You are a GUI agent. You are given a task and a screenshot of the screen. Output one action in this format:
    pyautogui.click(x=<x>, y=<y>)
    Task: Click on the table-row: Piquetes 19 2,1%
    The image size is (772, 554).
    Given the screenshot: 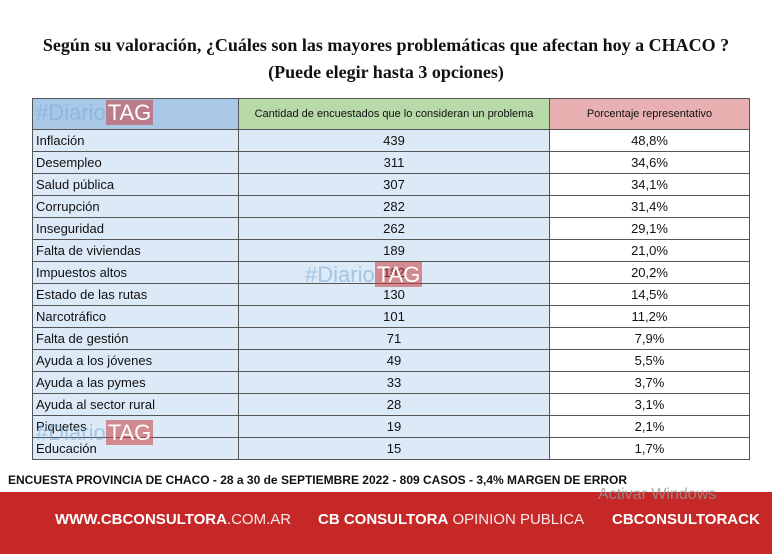 What is the action you would take?
    pyautogui.click(x=391, y=426)
    